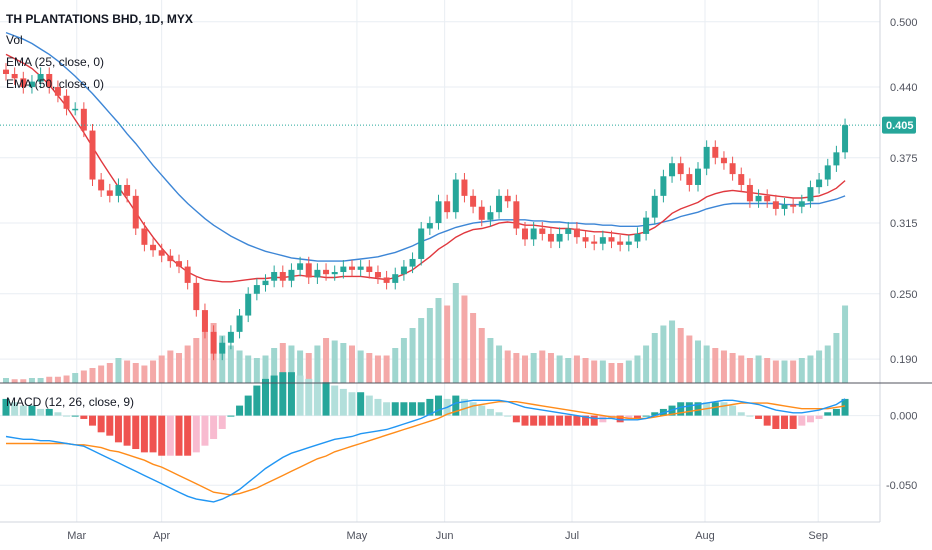 This screenshot has height=550, width=932. Describe the element at coordinates (447, 536) in the screenshot. I see `time-axis: Mar Apr May Jun Jul Aug Sep` at that location.